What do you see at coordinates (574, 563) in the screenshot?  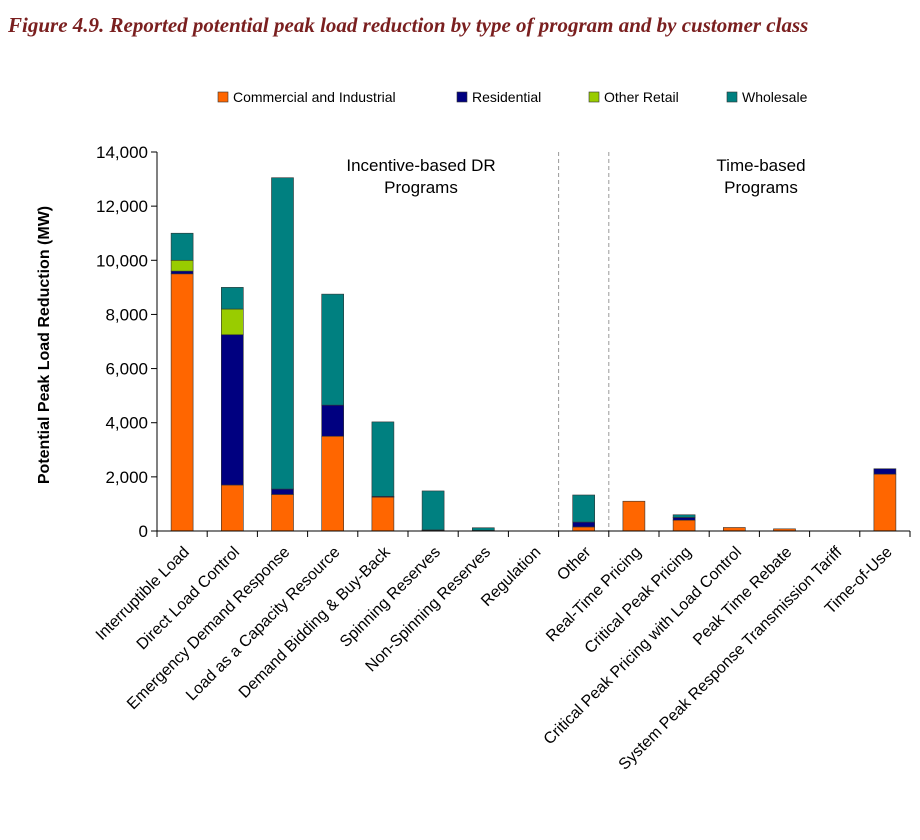 I see `x-tick-label: Other` at bounding box center [574, 563].